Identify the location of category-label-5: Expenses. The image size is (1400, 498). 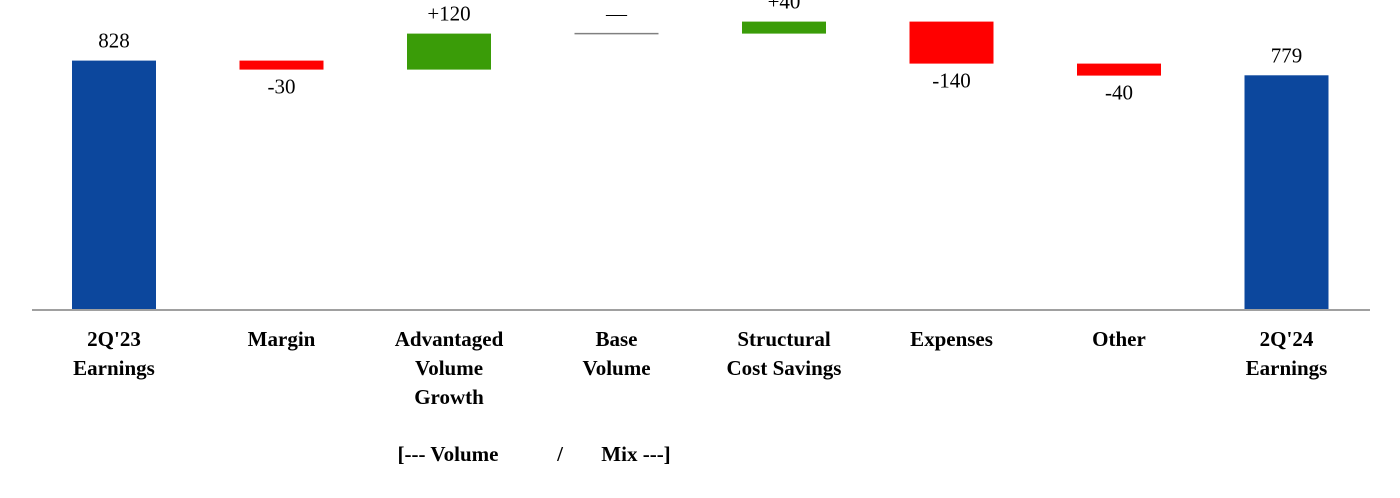
(951, 339).